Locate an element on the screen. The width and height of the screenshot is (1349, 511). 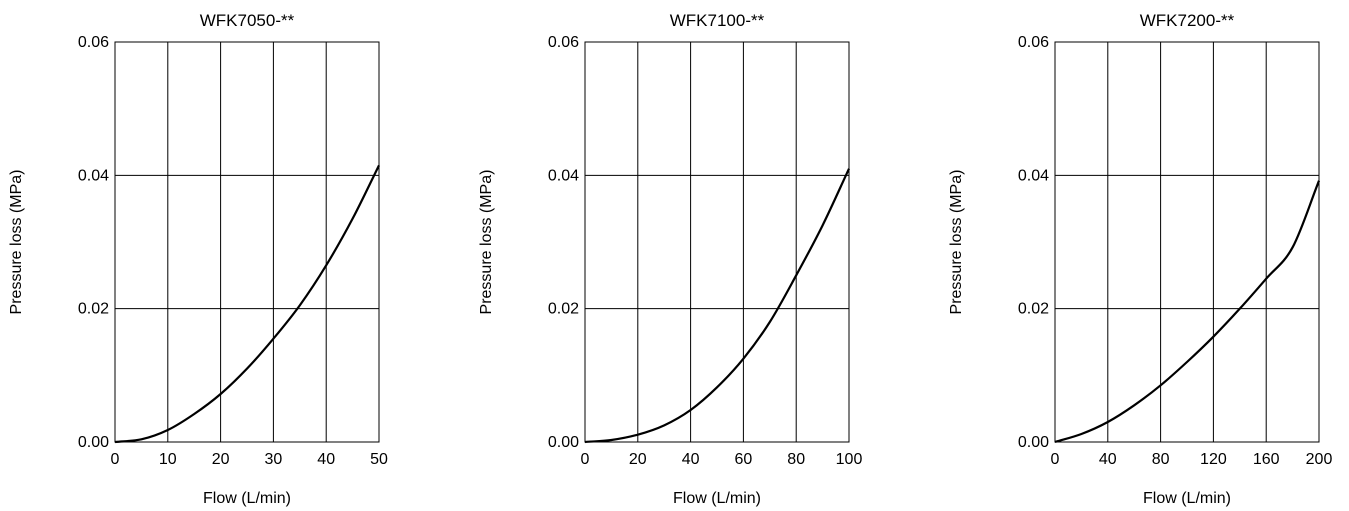
x-tick-label: 50 is located at coordinates (379, 459).